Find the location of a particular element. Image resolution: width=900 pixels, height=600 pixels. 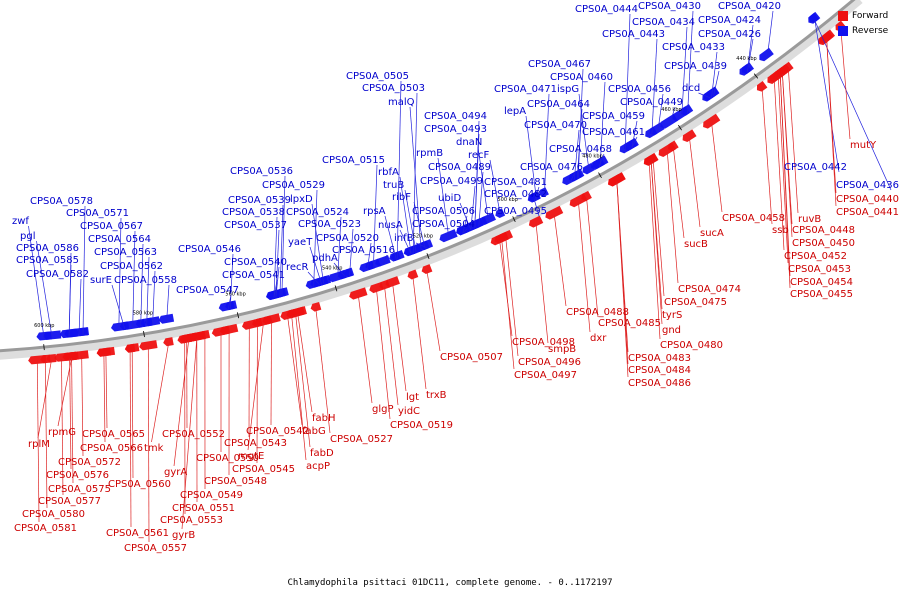

gene-label-tyrs: tyrS is located at coordinates (672, 315).